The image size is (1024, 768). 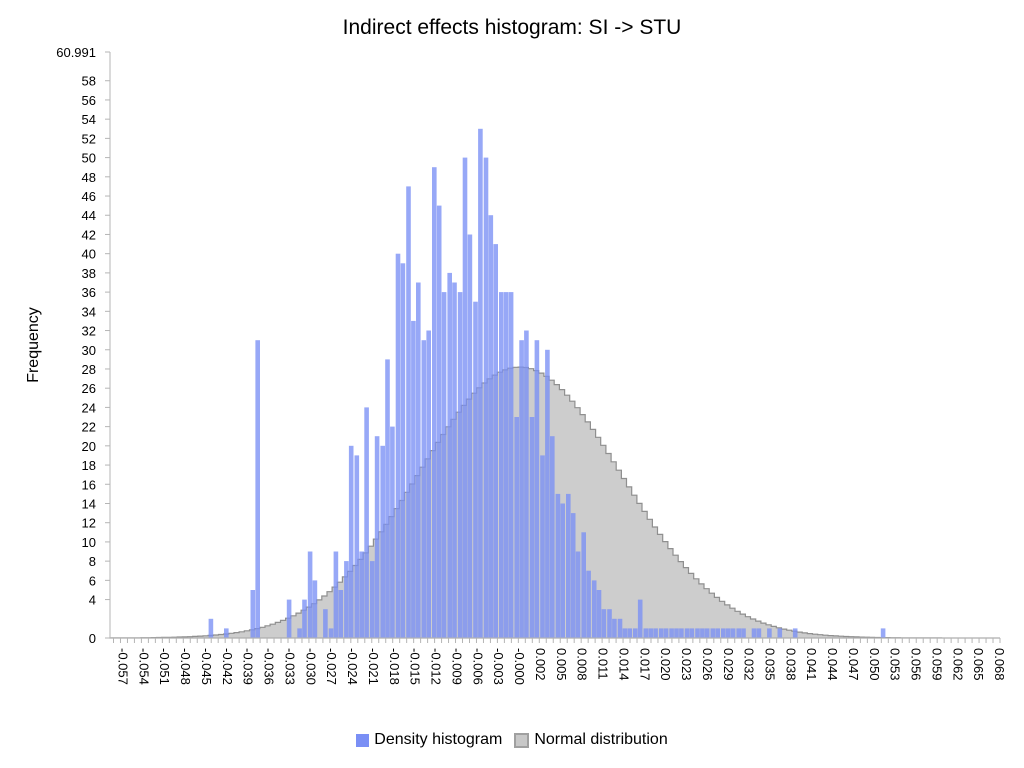 I want to click on x-tick-label: 0.017, so click(x=644, y=664).